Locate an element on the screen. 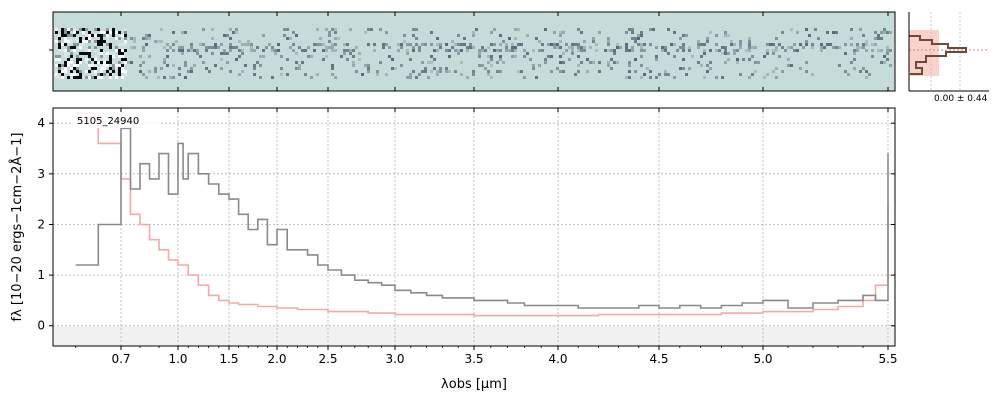  object-label: 5105_24940 is located at coordinates (108, 121).